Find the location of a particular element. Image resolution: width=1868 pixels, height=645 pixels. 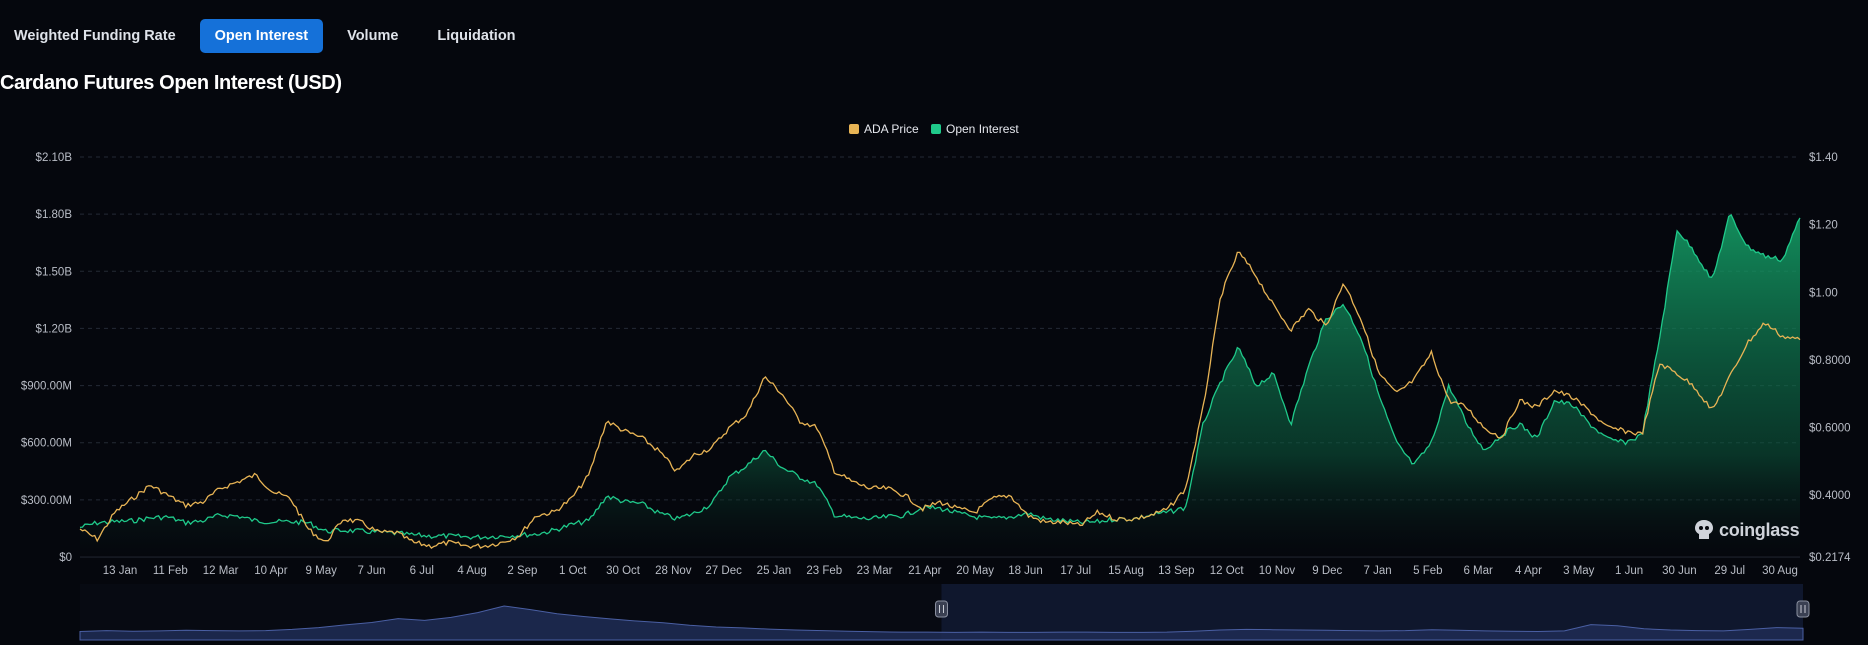

range-navigator is located at coordinates (944, 612).